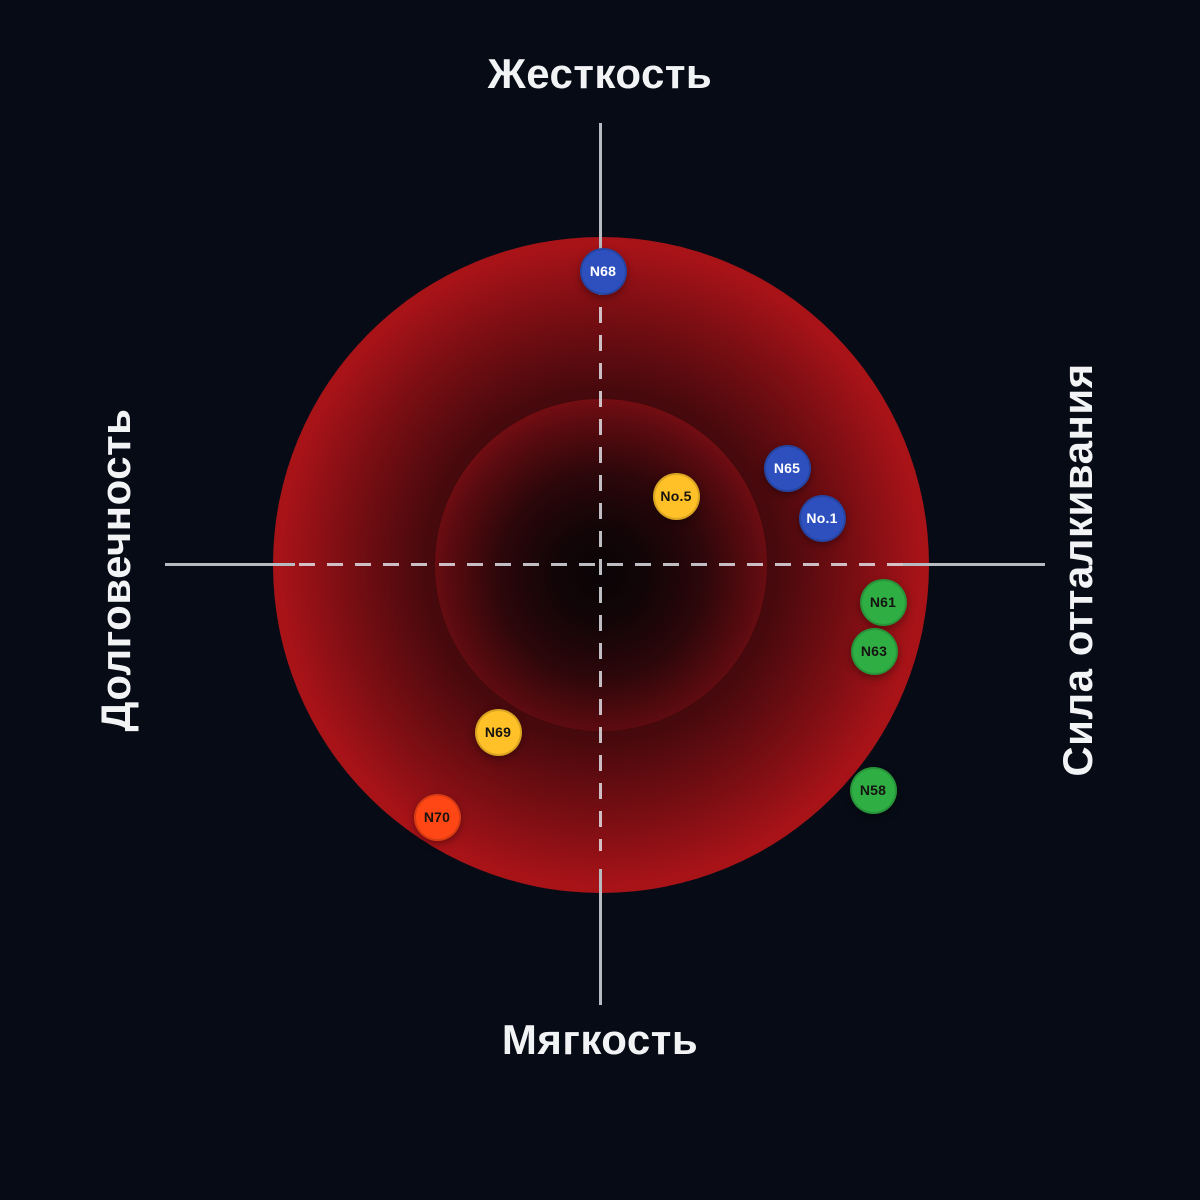 The height and width of the screenshot is (1200, 1200). I want to click on data-point-No.5: No.5, so click(676, 496).